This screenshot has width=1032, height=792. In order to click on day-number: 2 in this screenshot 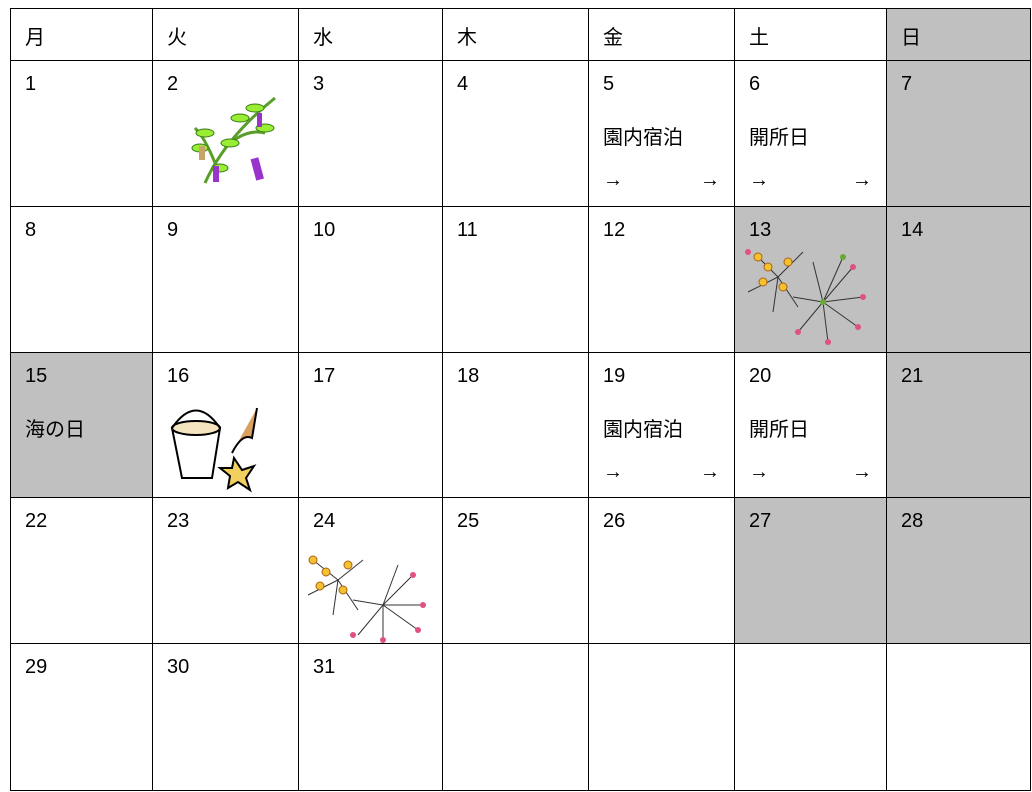, I will do `click(173, 84)`.